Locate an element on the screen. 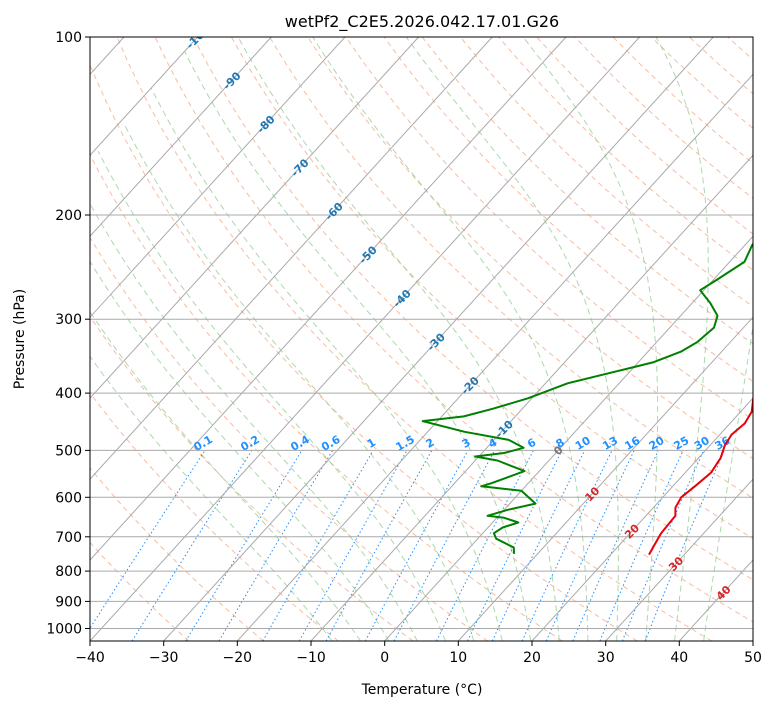 Image resolution: width=775 pixels, height=712 pixels. x-tick-label: 50 is located at coordinates (753, 658).